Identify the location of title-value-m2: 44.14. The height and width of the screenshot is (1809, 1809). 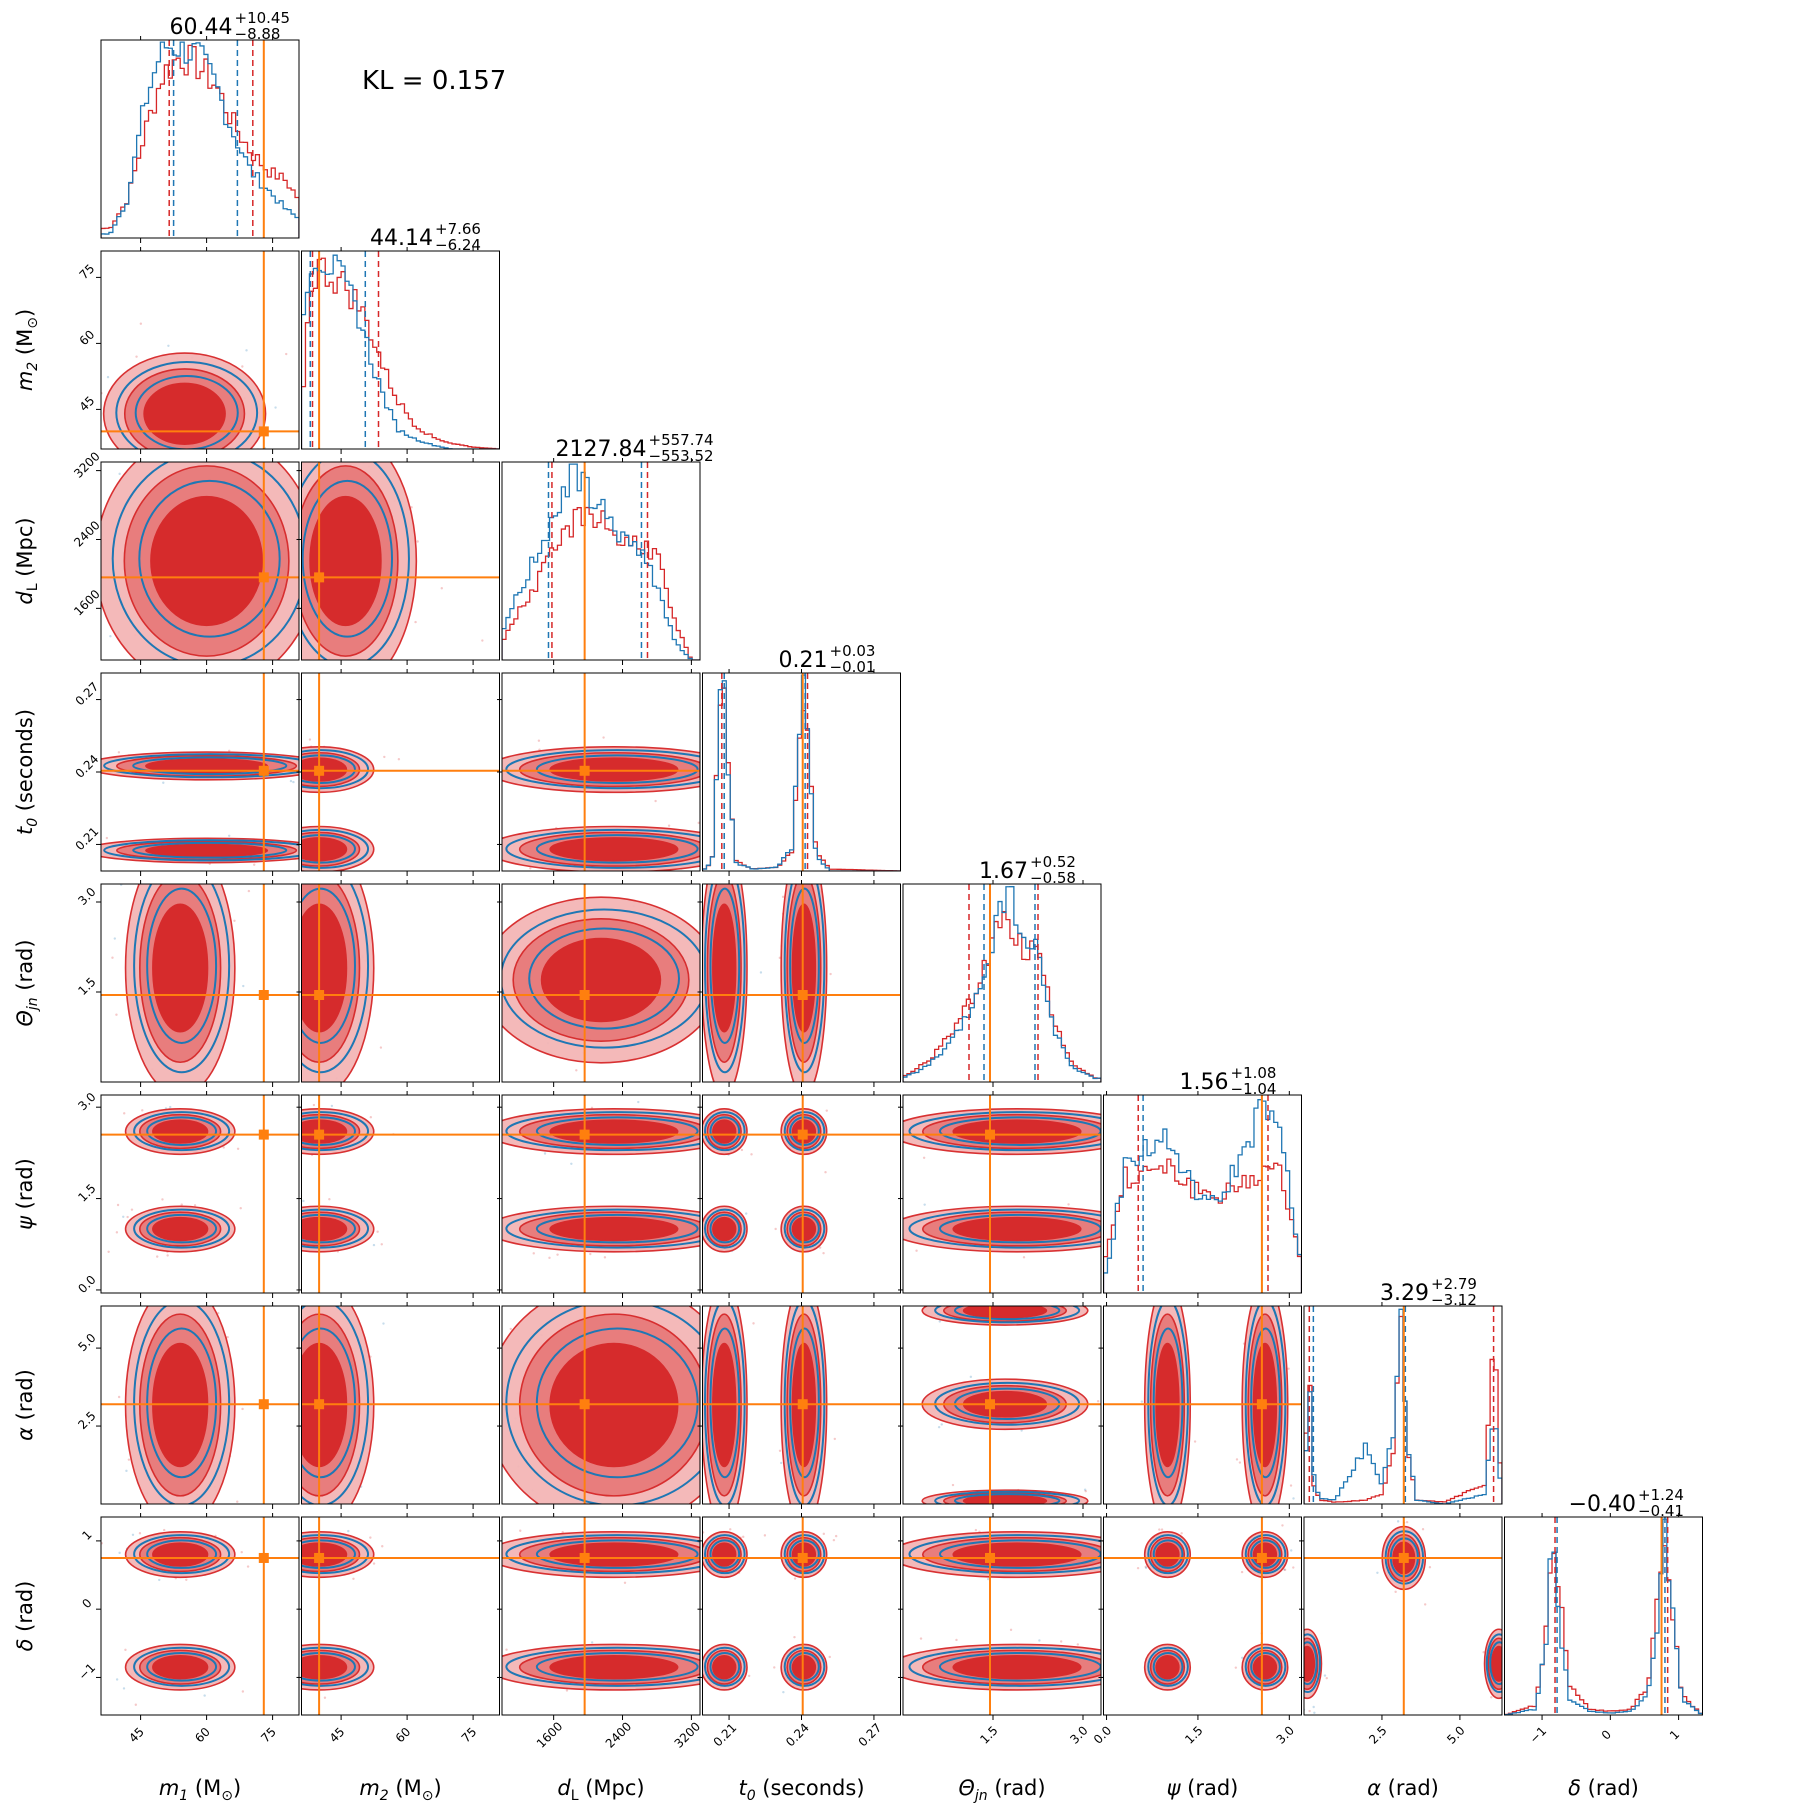
(401, 238).